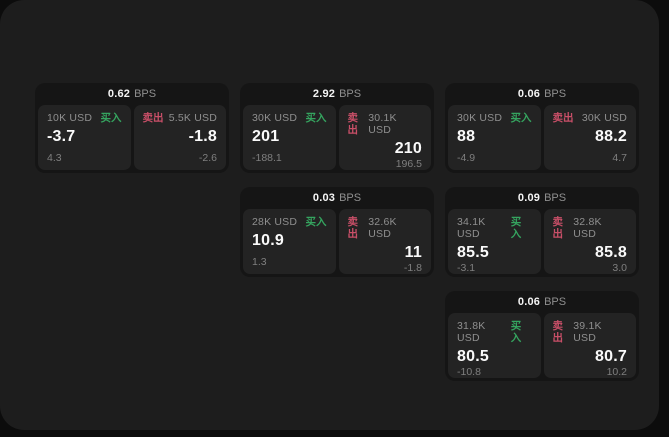 This screenshot has height=437, width=669. I want to click on bps-value: 0.03, so click(324, 198).